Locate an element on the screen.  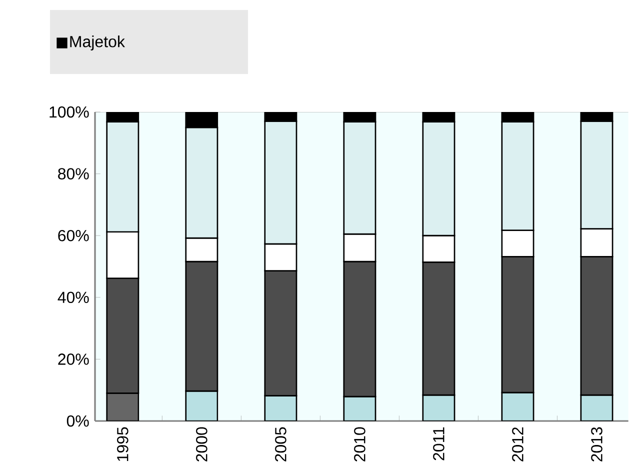
y-tick-label: 0% is located at coordinates (77, 421).